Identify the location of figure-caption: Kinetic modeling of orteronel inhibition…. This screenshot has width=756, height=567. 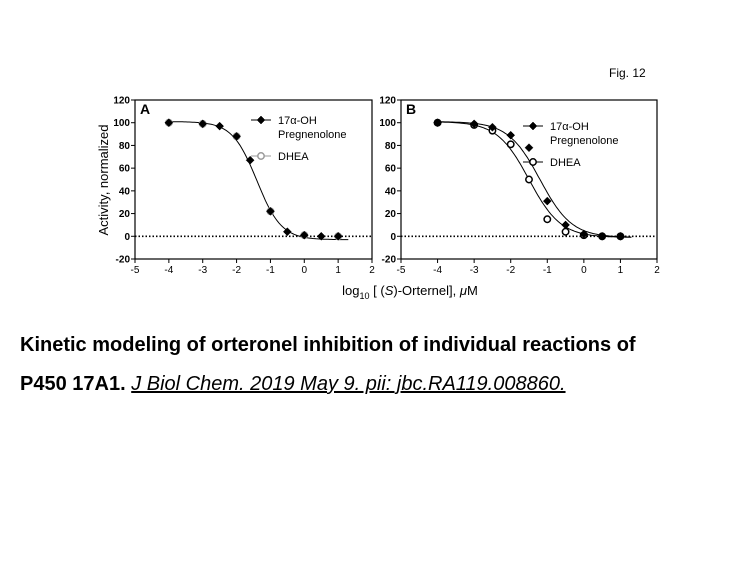
(385, 365).